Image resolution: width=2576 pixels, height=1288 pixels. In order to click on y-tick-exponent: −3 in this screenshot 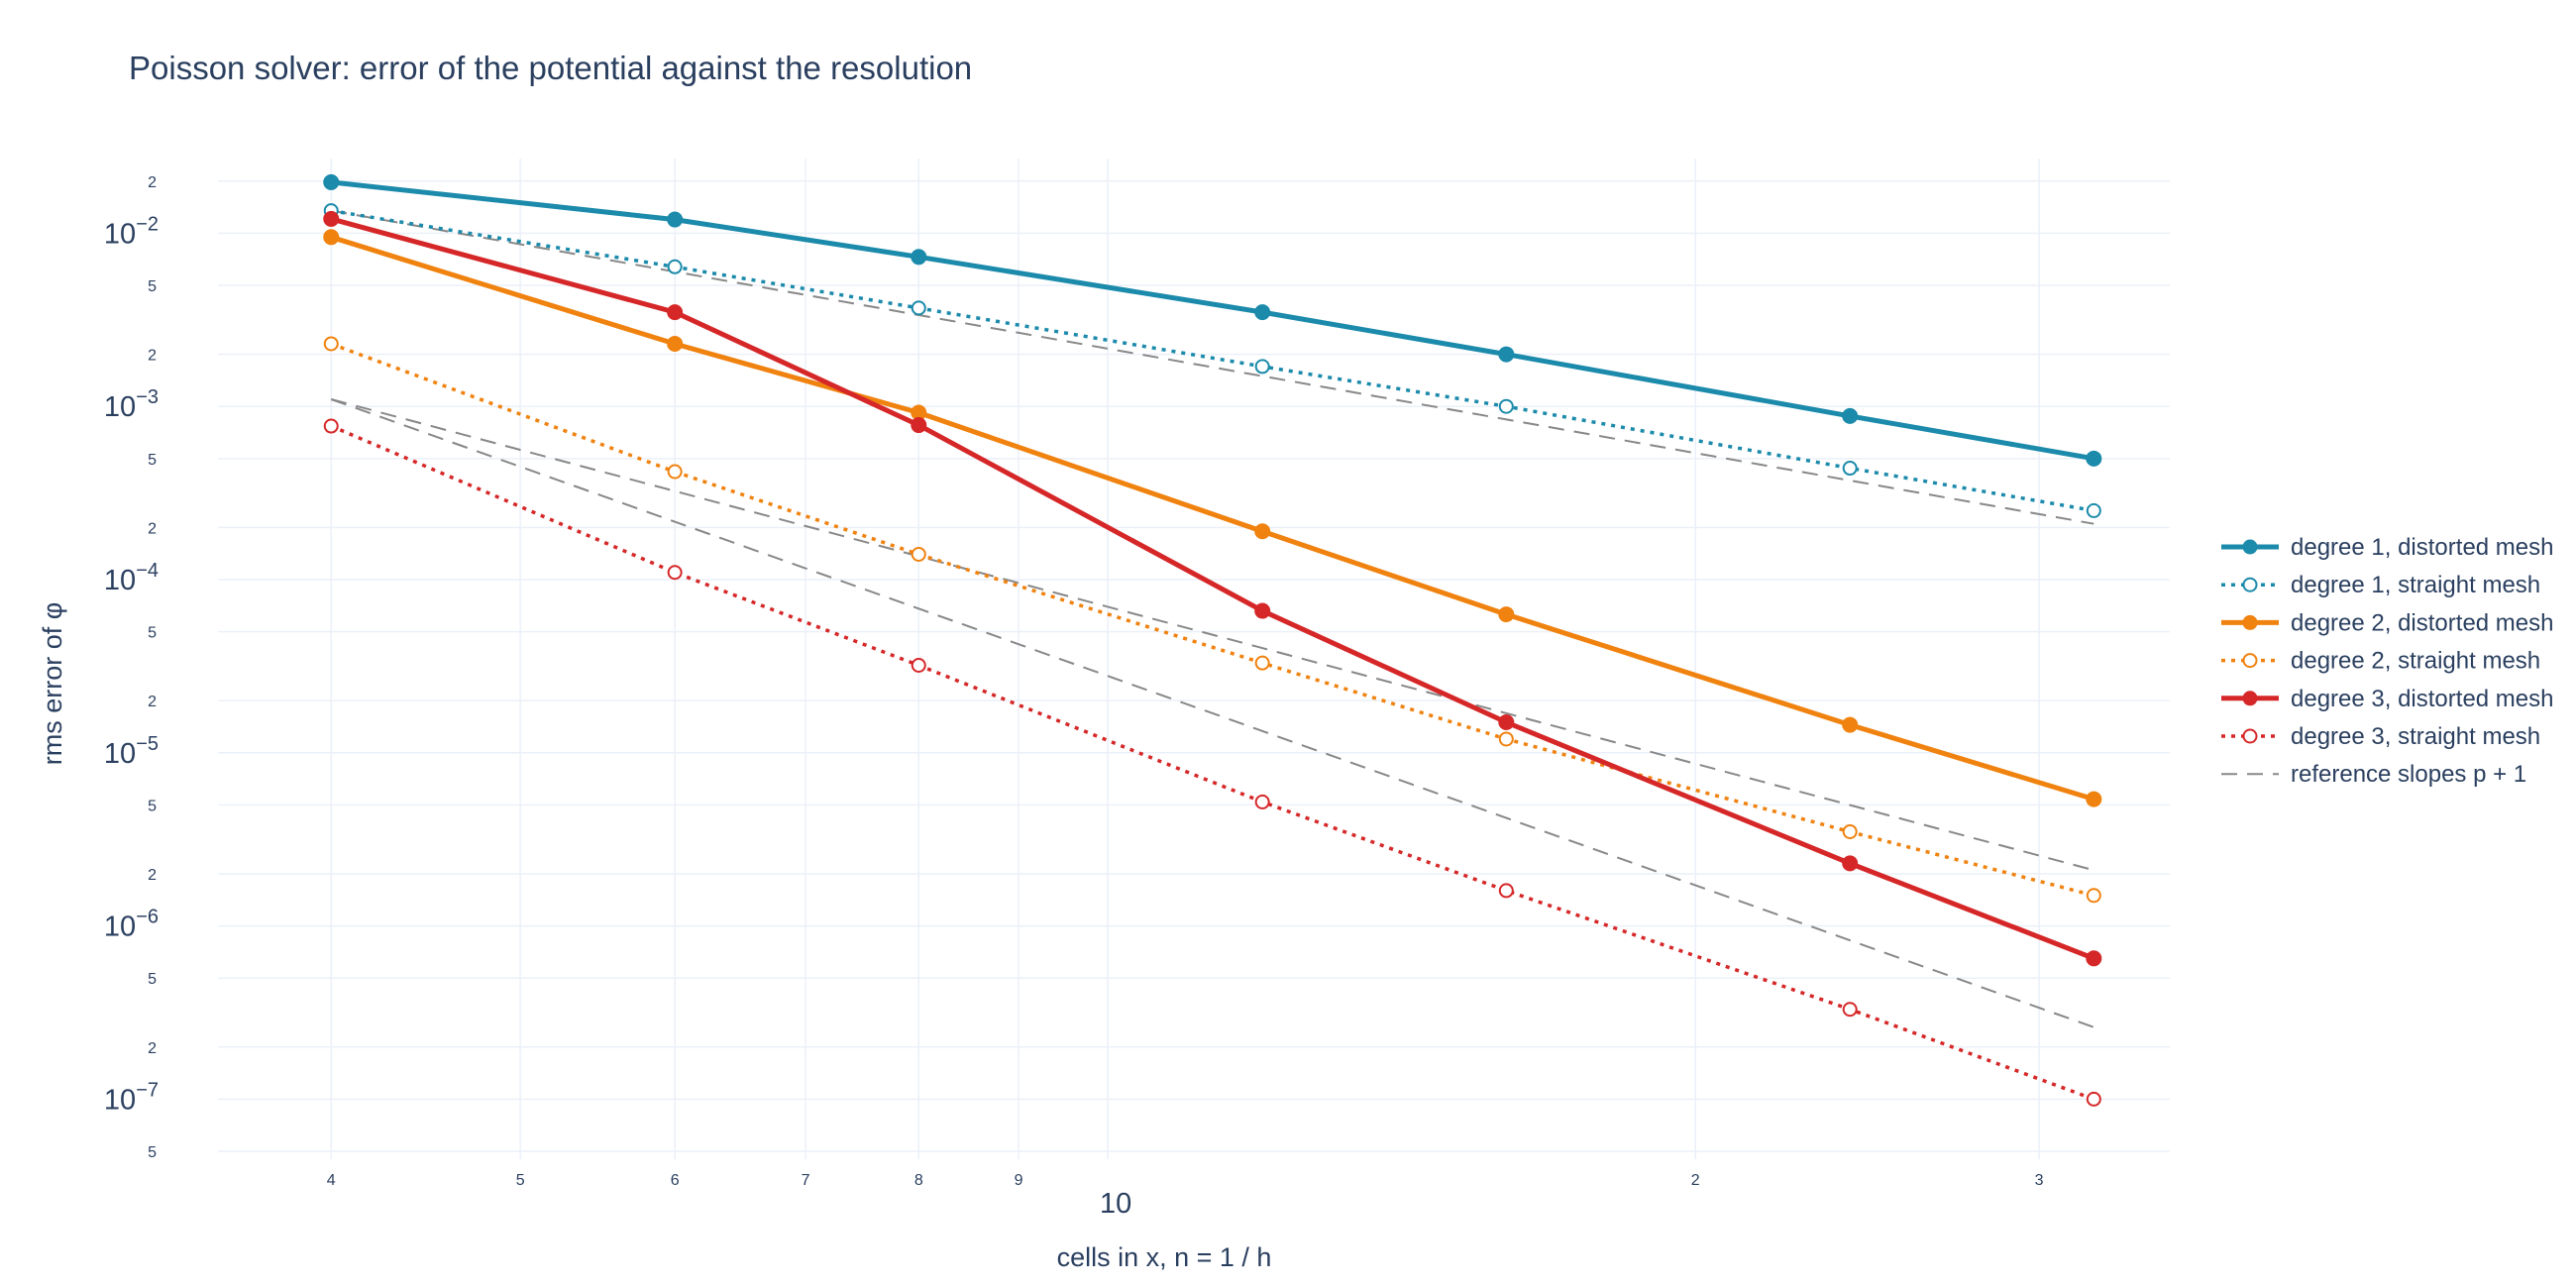, I will do `click(147, 397)`.